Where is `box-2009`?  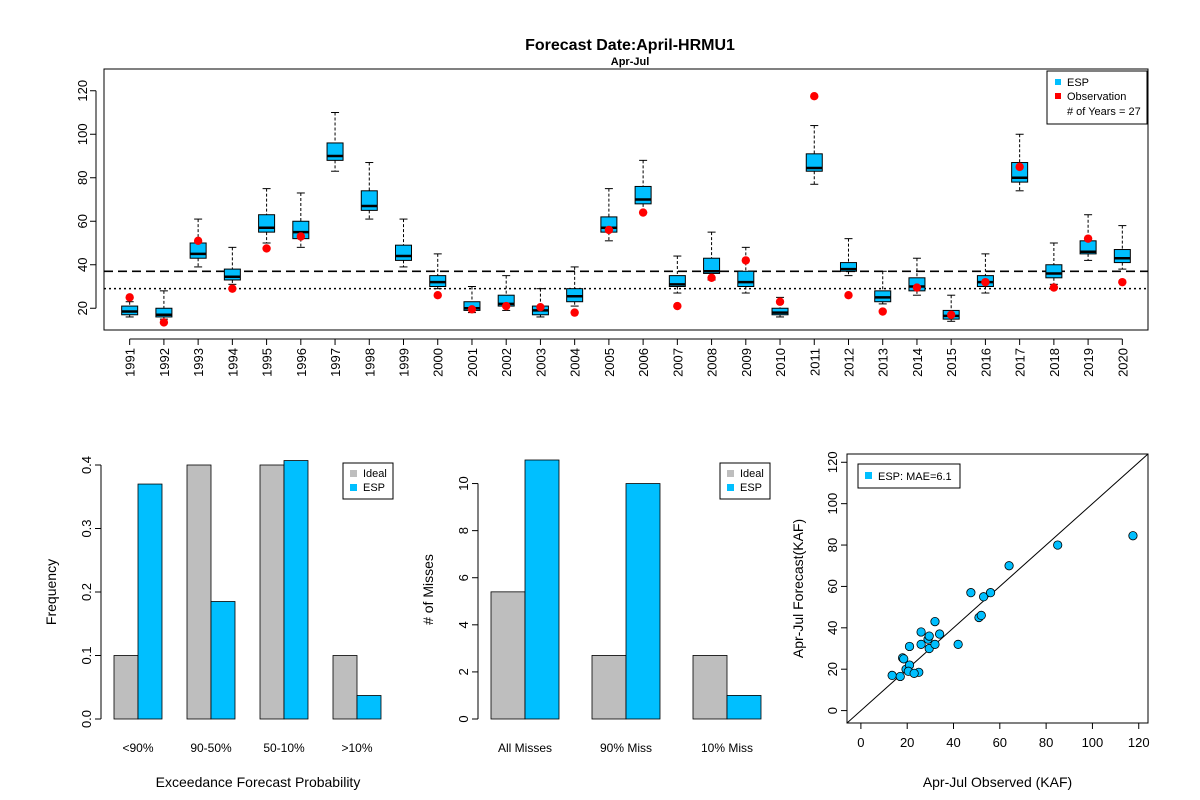
box-2009 is located at coordinates (746, 270).